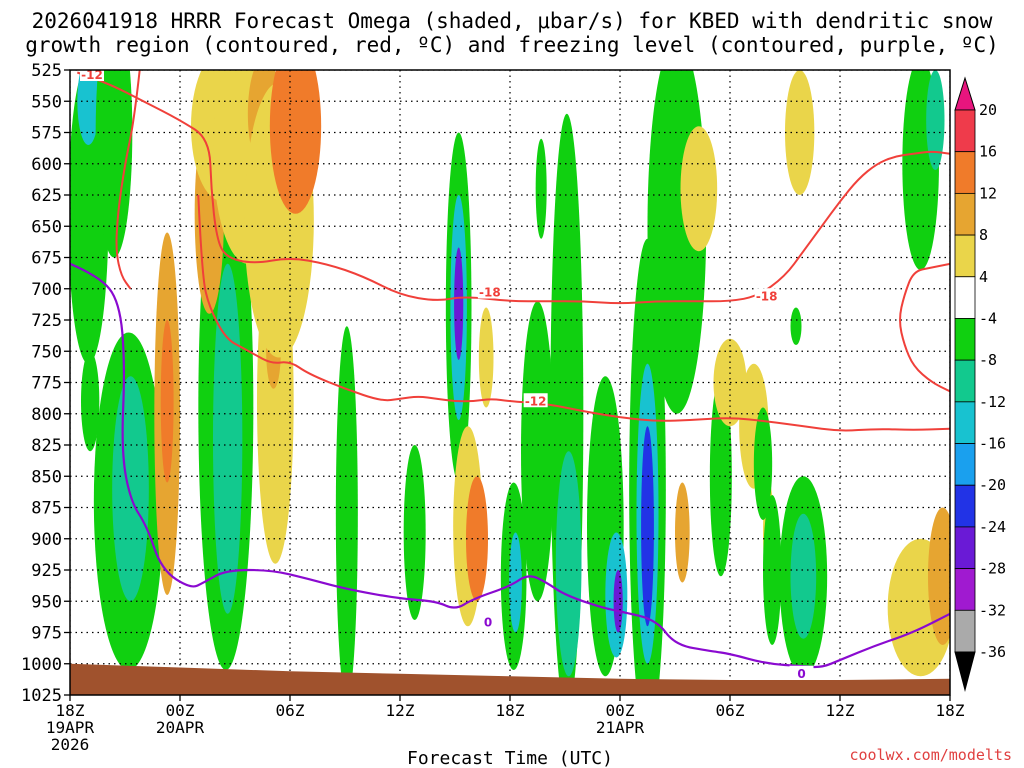 The image size is (1024, 768). I want to click on contour-label-freezing-right: 0, so click(801, 674).